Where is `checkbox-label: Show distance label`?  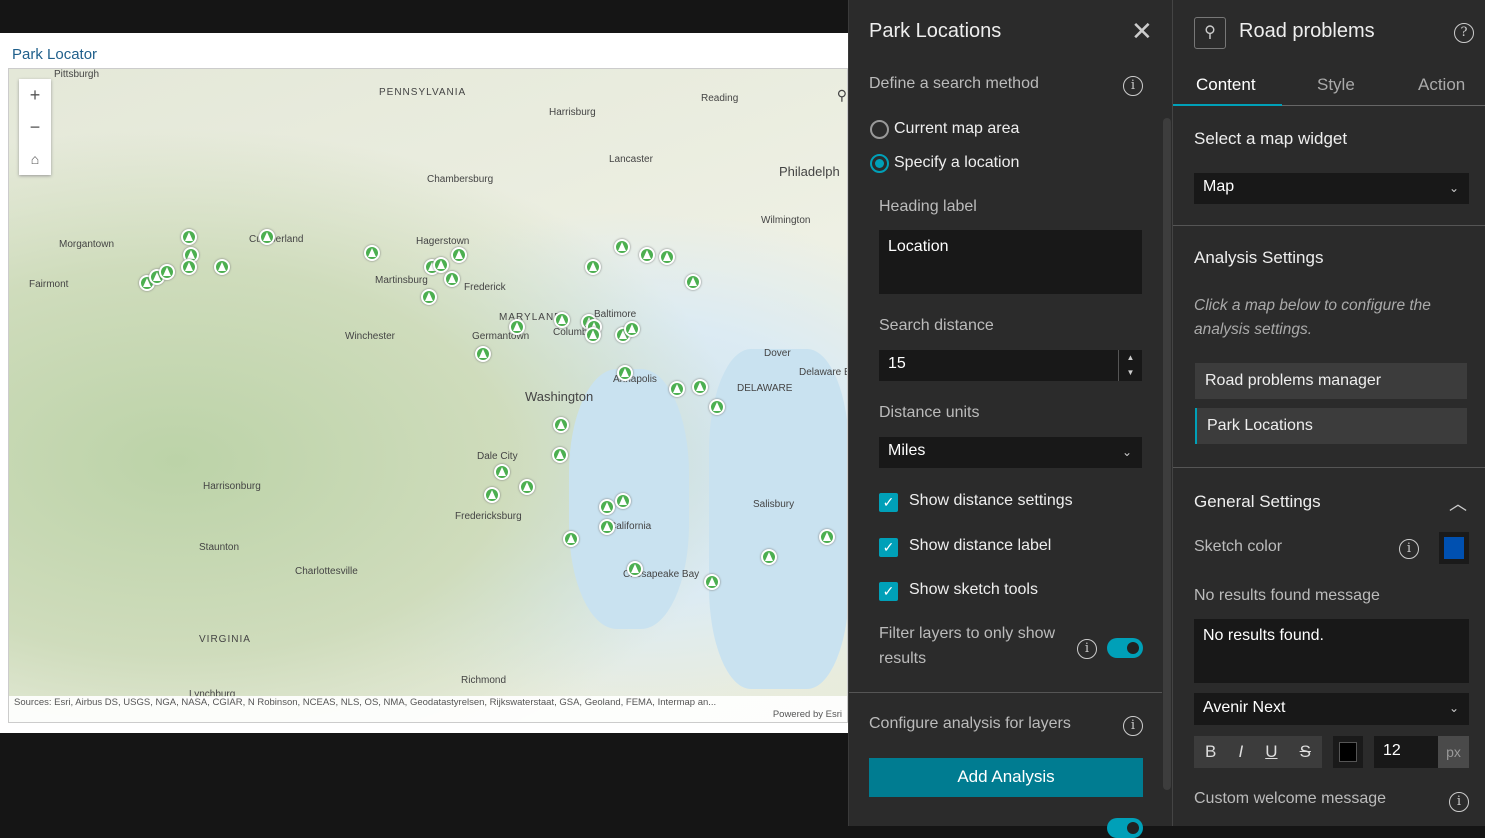
checkbox-label: Show distance label is located at coordinates (980, 545).